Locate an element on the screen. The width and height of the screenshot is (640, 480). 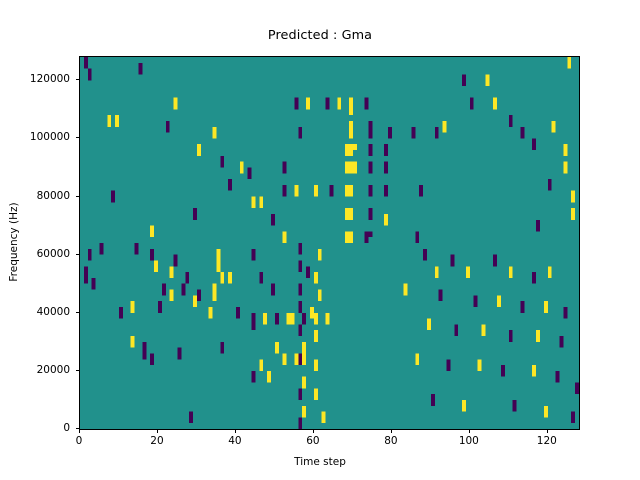
x-tick-label: 60 is located at coordinates (313, 441).